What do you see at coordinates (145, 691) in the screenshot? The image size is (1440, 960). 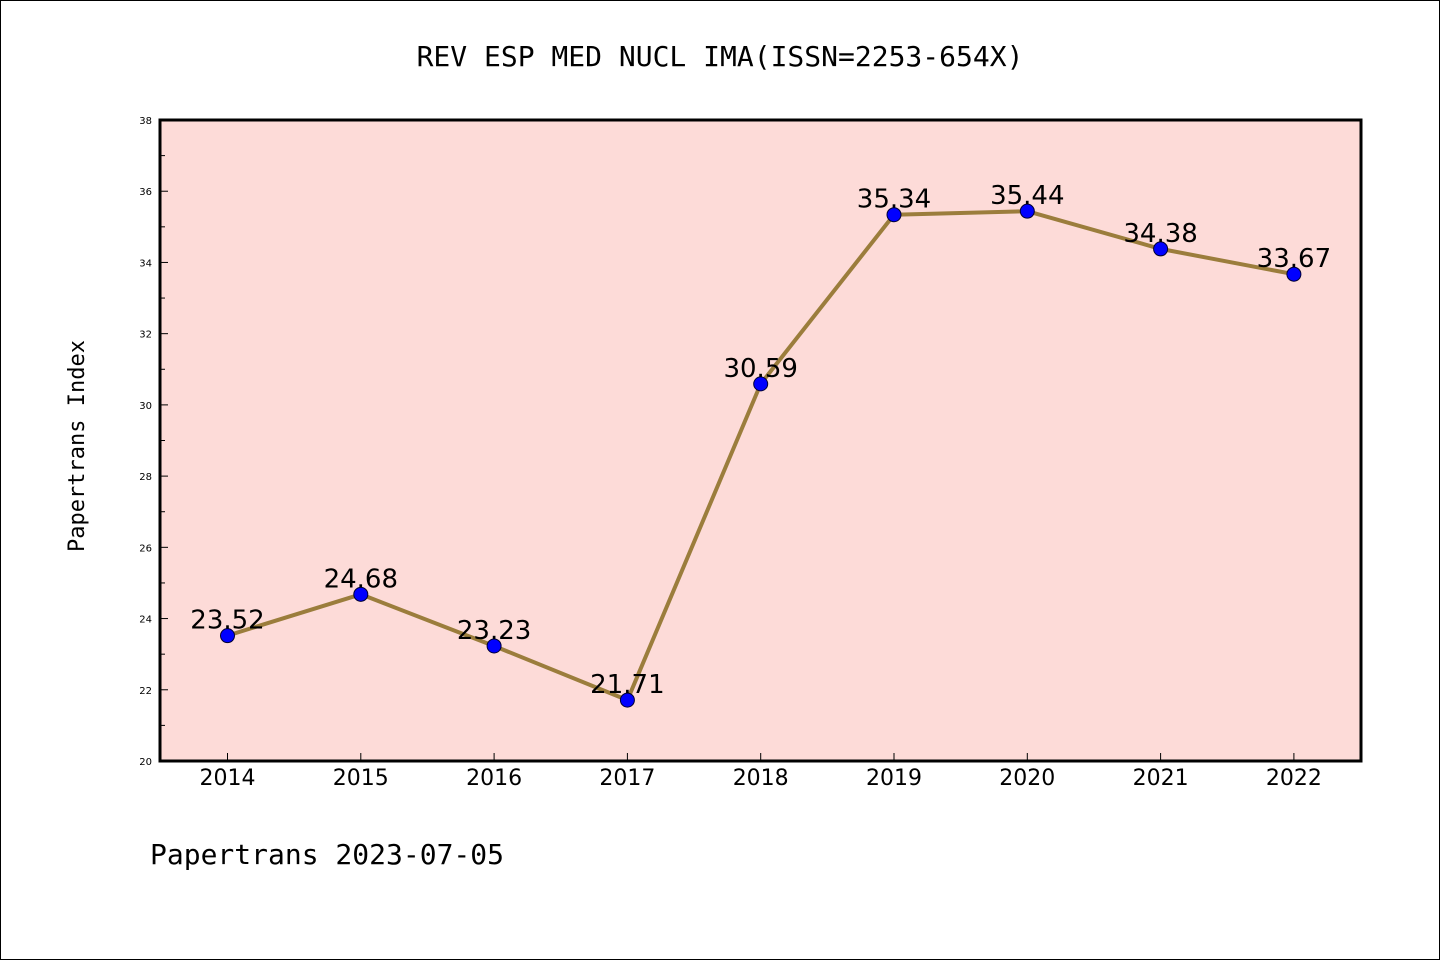 I see `y-tick-label: 22` at bounding box center [145, 691].